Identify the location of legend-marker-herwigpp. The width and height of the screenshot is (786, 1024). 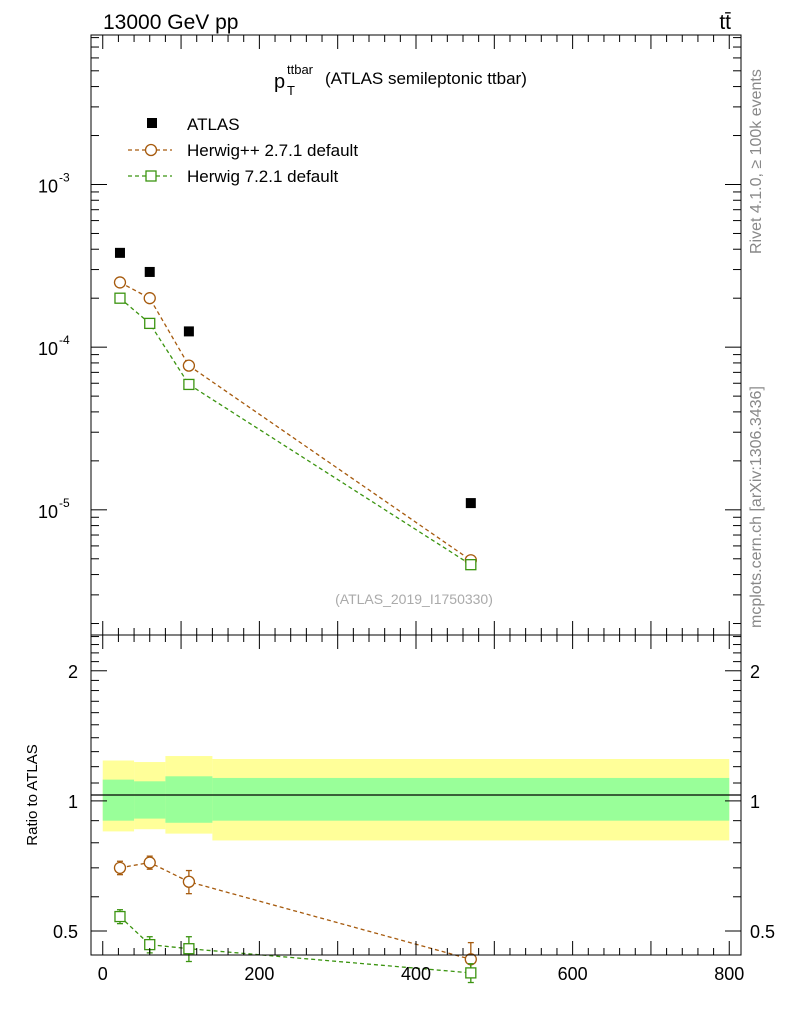
(151, 150).